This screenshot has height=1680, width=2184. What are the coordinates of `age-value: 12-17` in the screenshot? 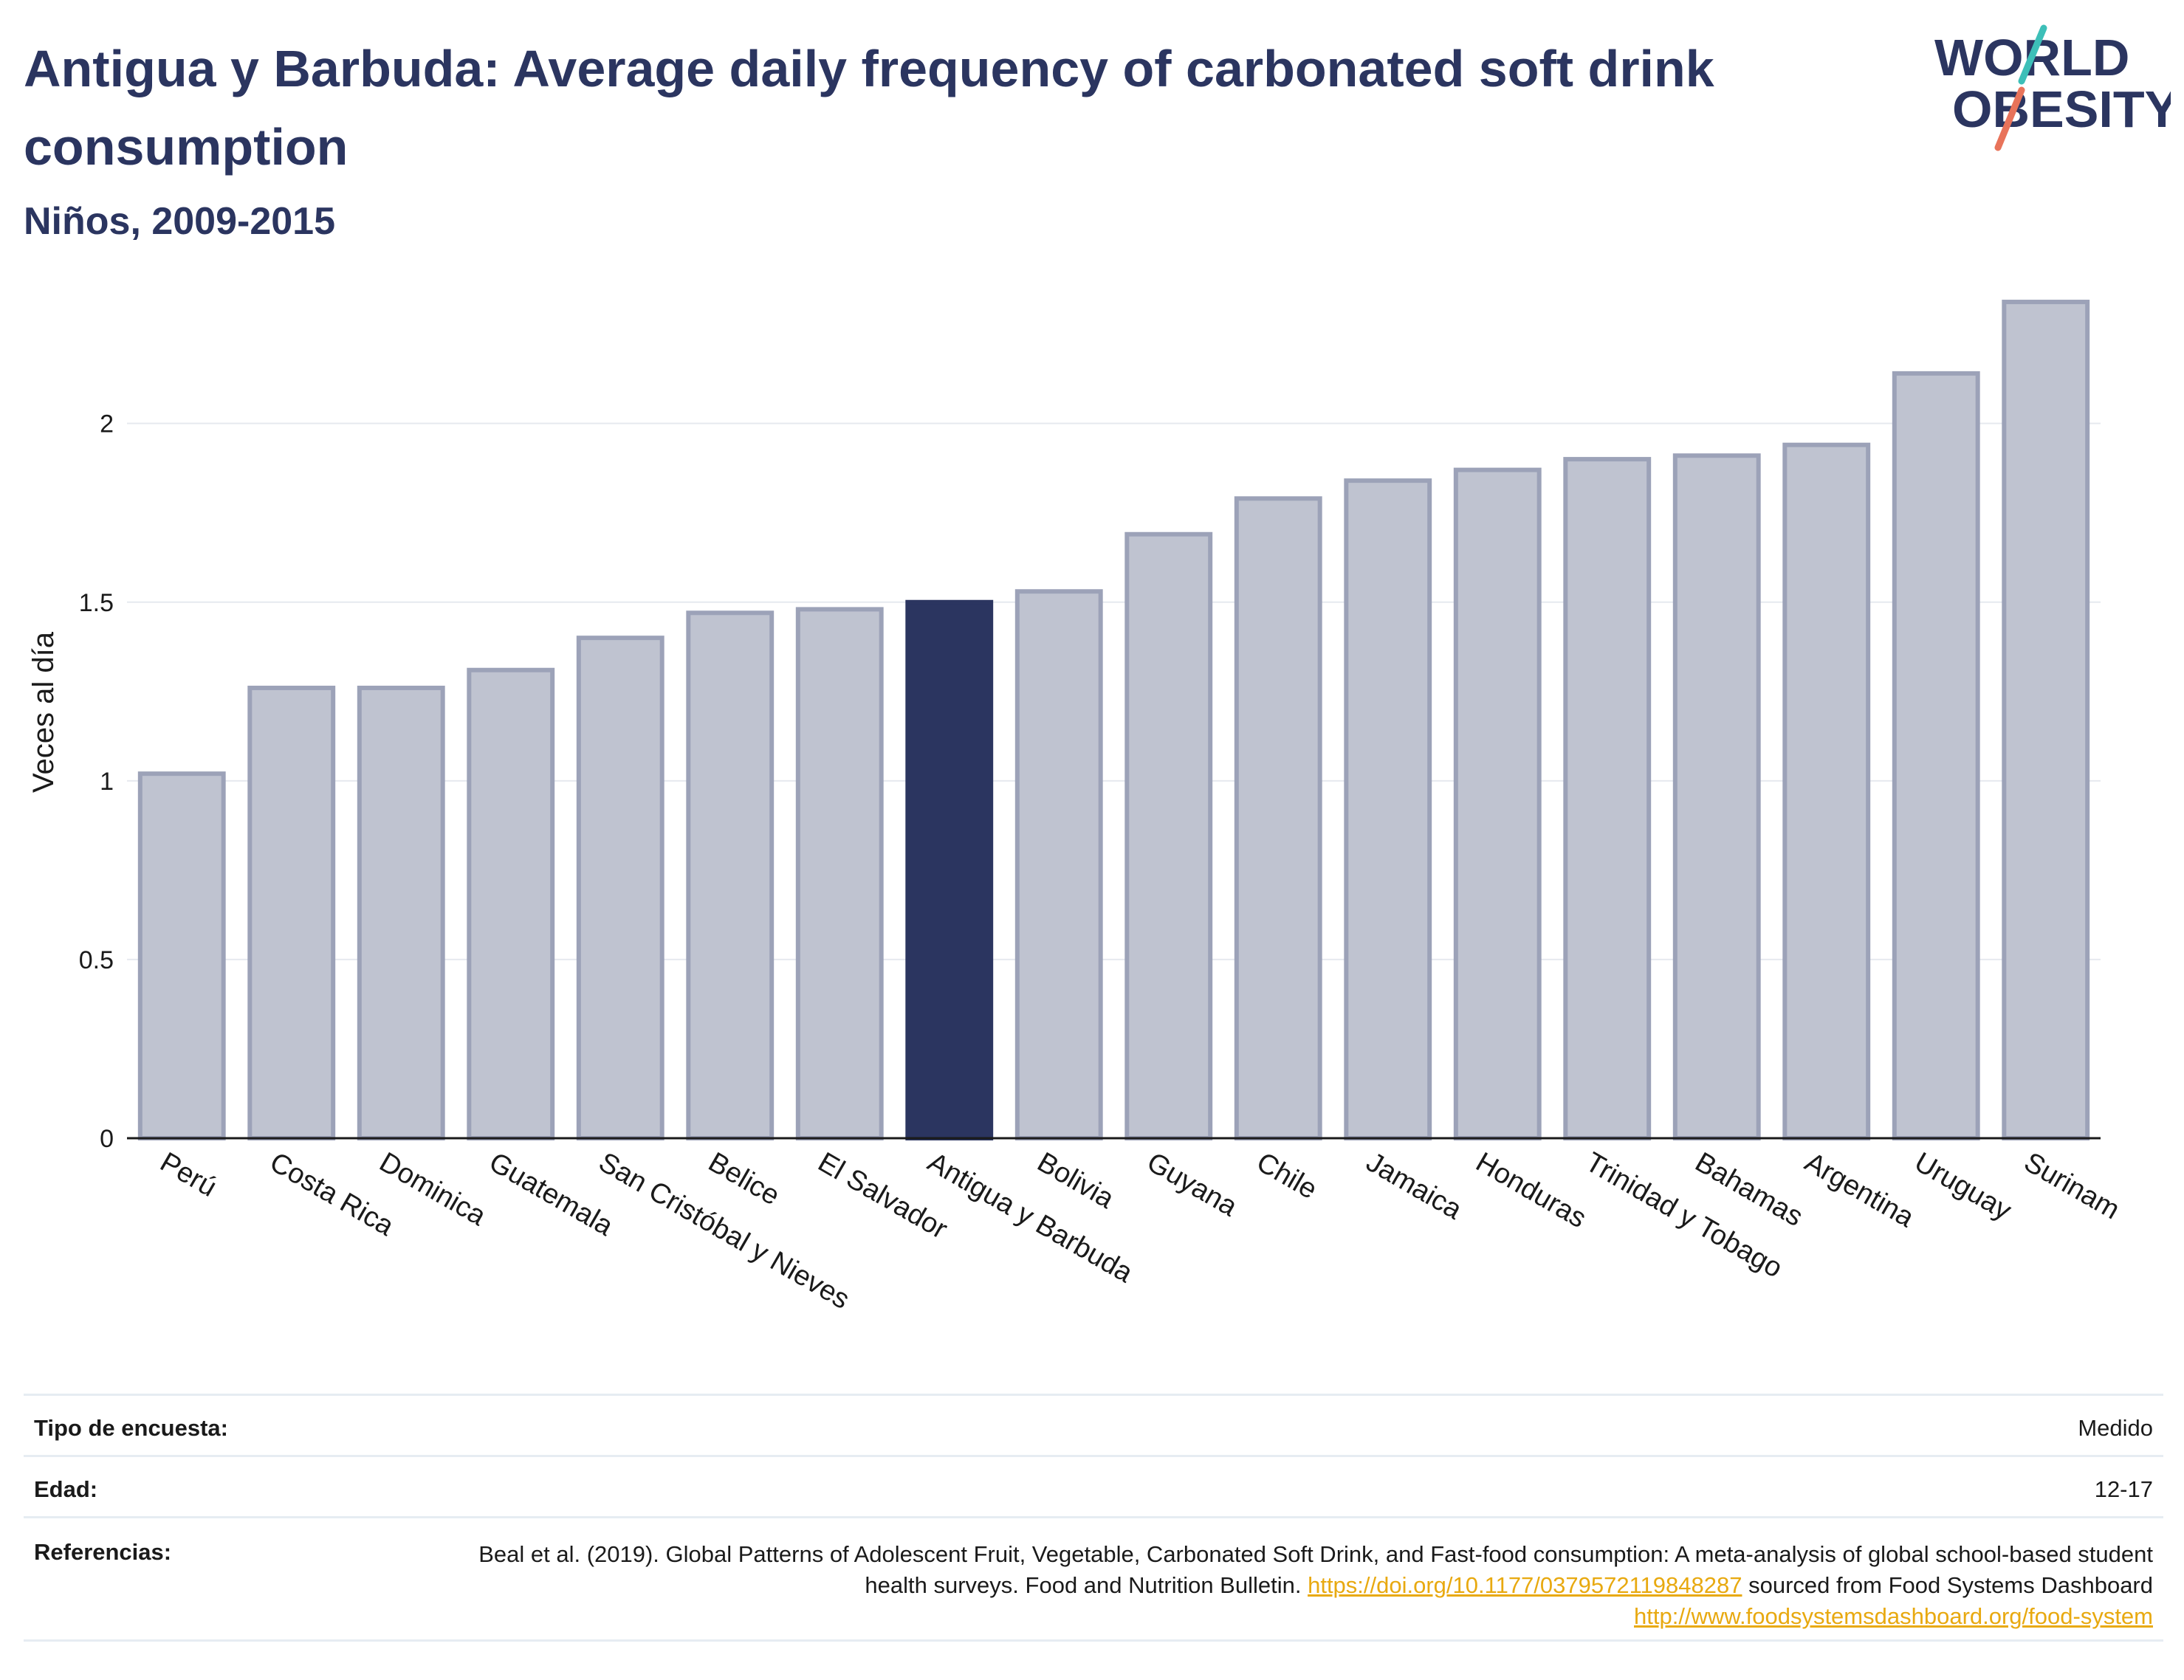 It's located at (2123, 1489).